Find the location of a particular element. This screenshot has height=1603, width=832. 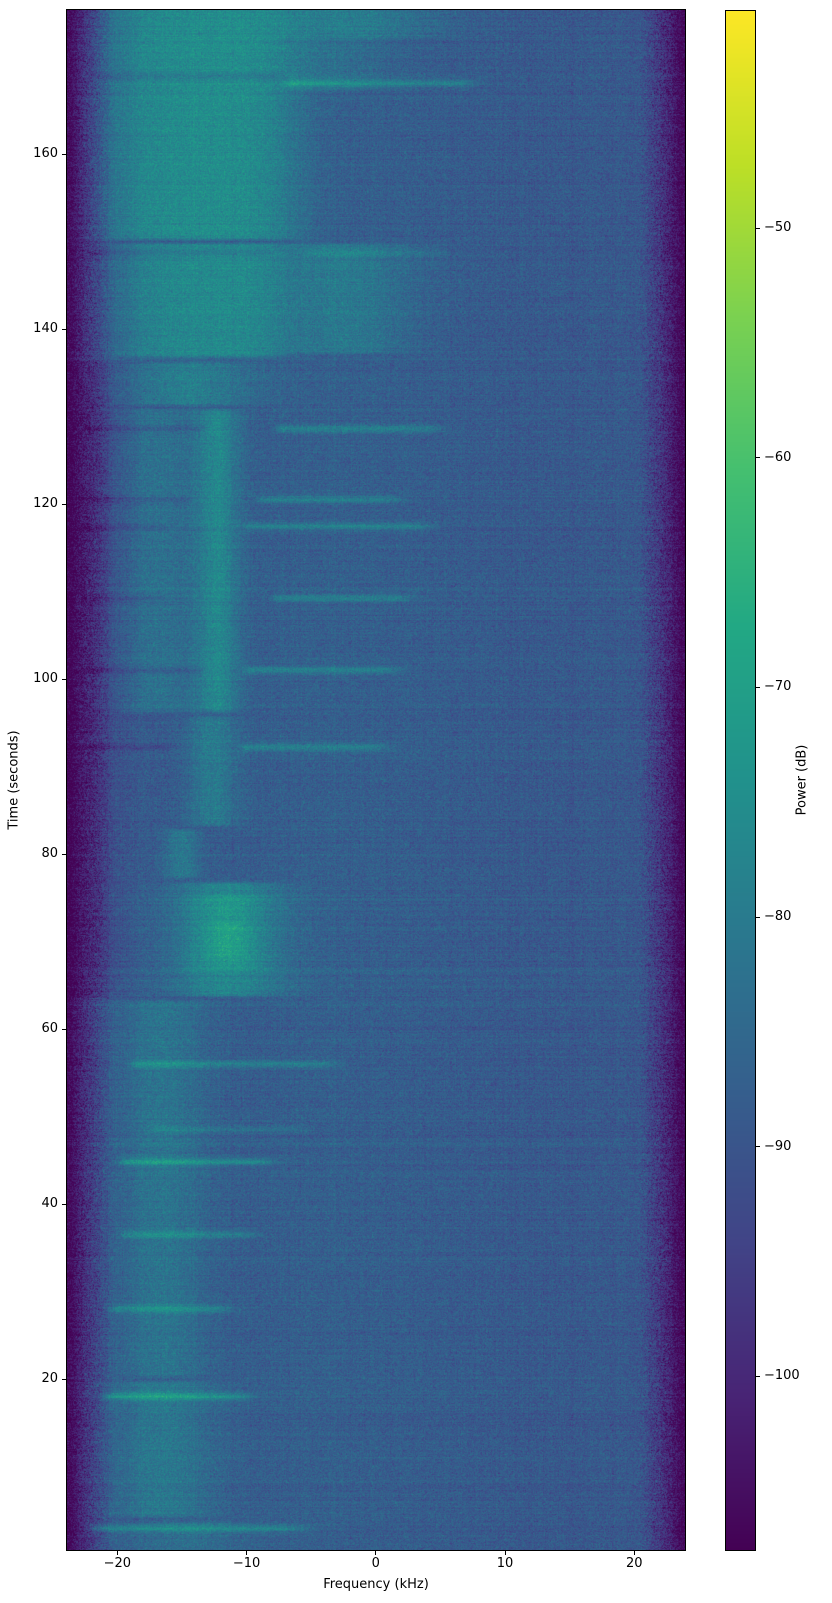

colorbar-tick-label: −100 is located at coordinates (782, 1376).